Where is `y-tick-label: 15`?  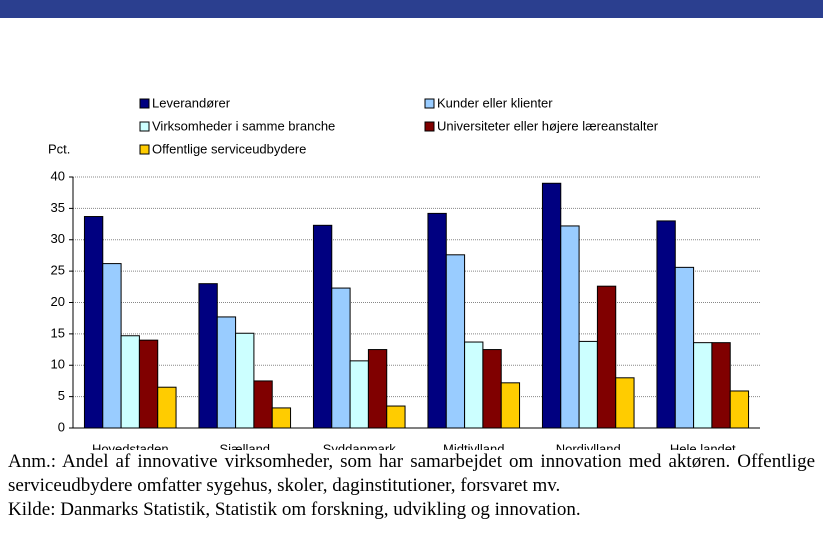
y-tick-label: 15 is located at coordinates (58, 332).